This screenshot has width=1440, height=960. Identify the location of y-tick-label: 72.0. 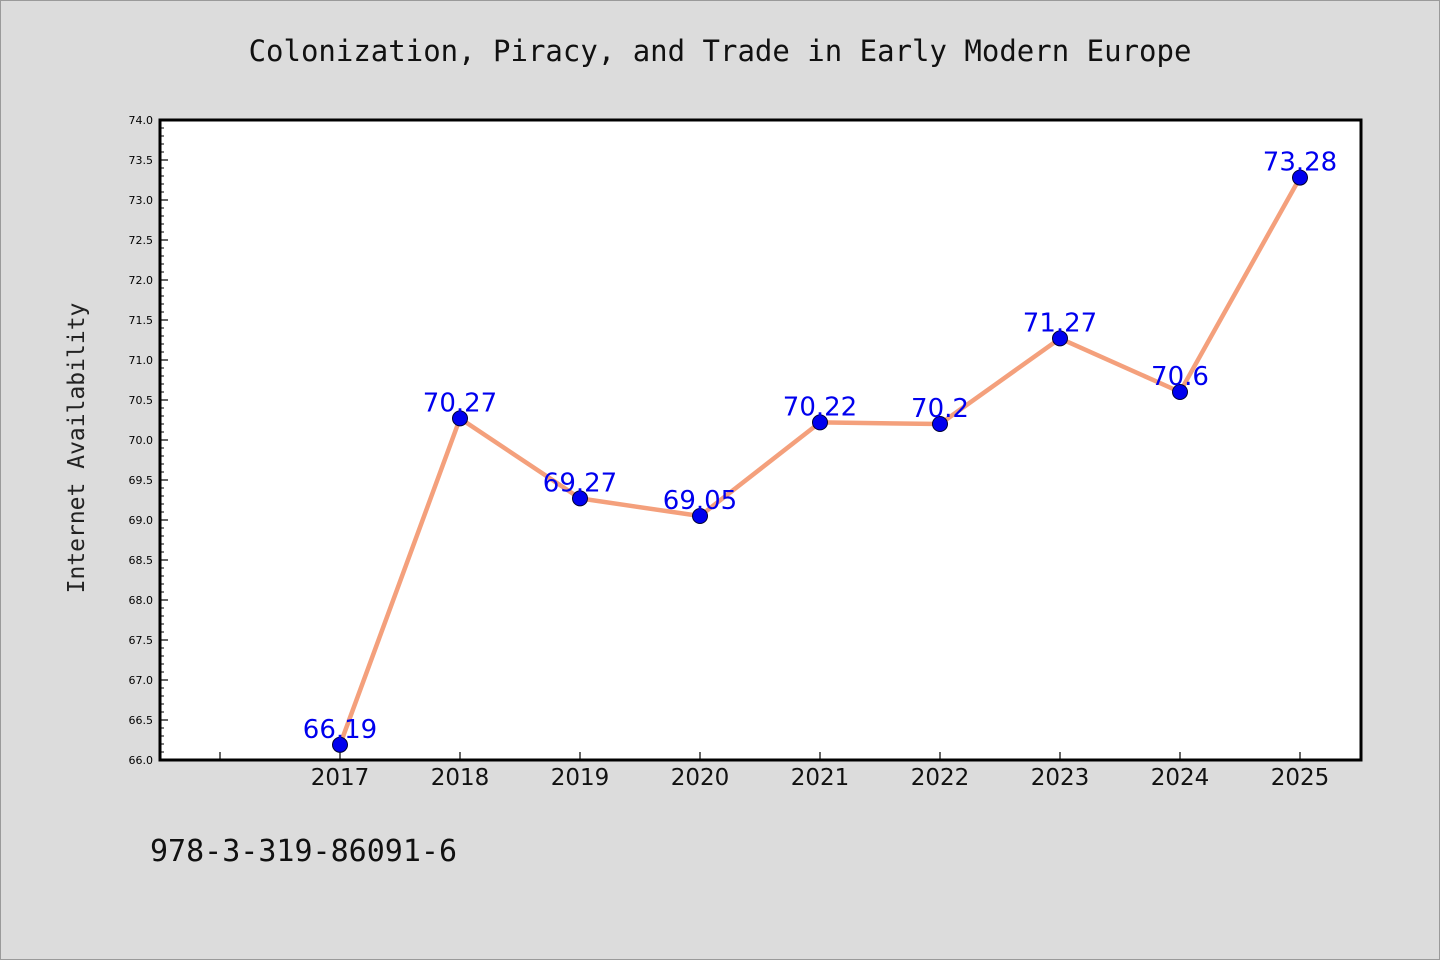
(141, 280).